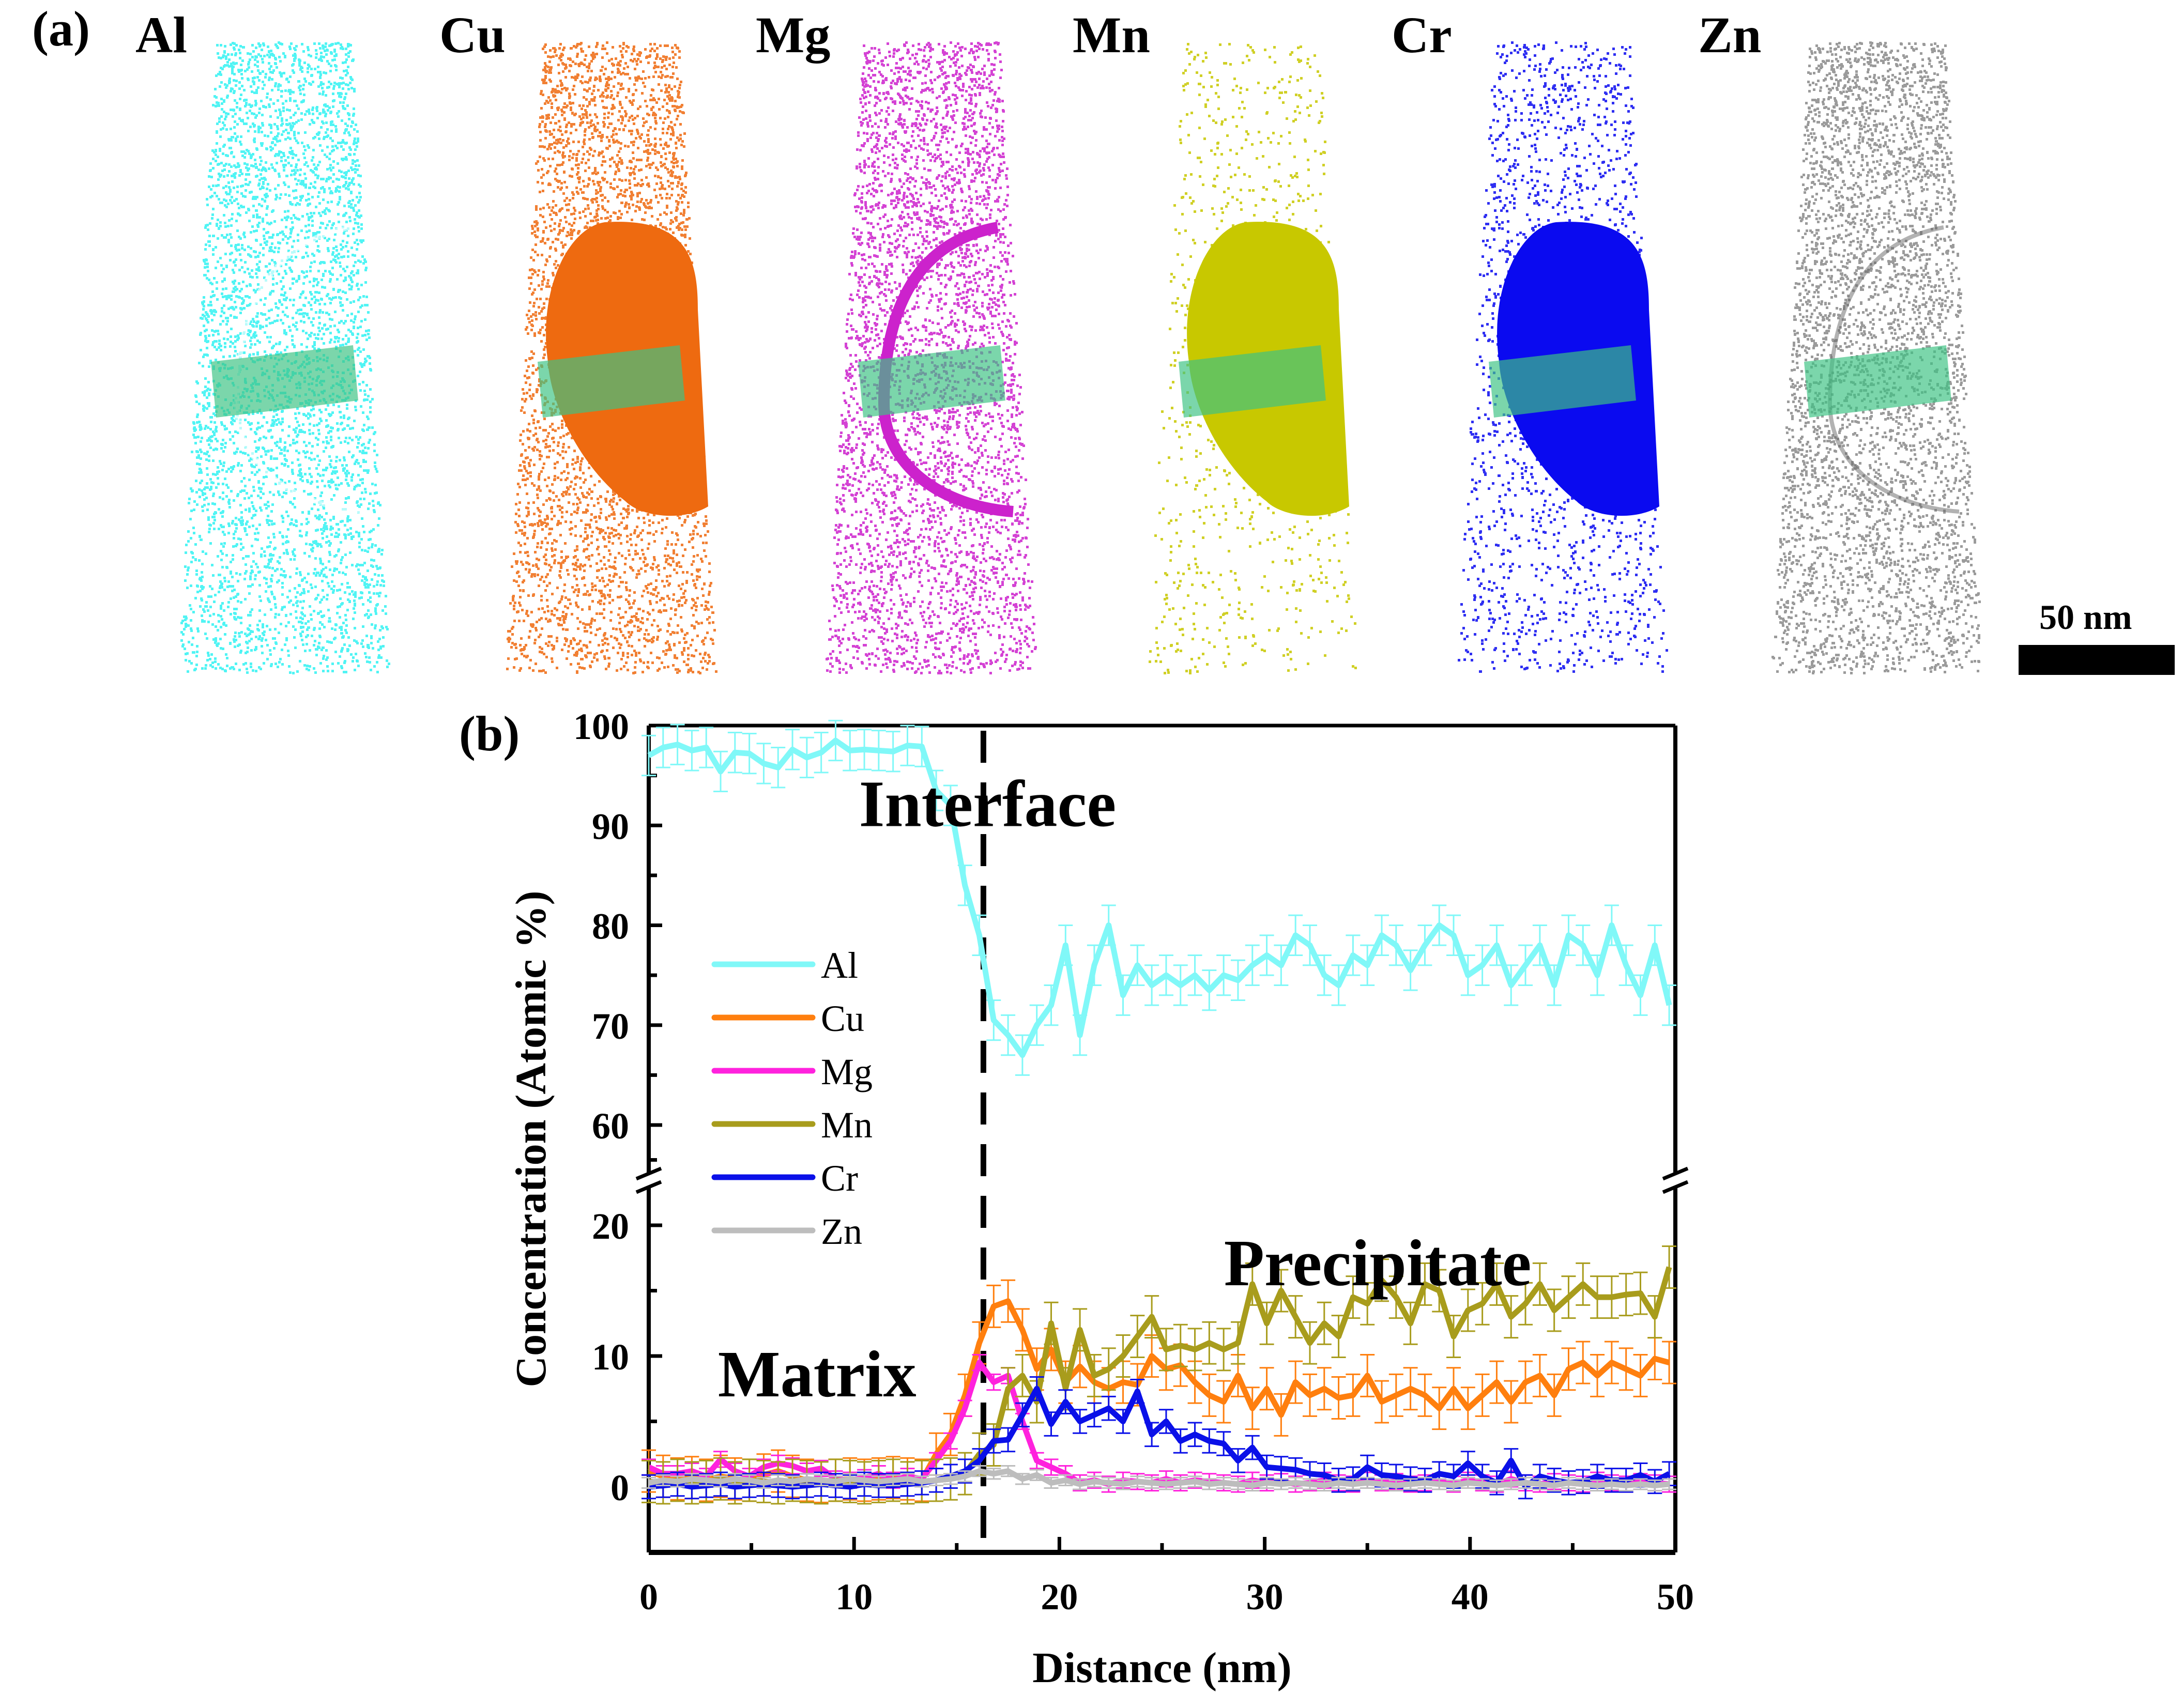  I want to click on y-axis-label: Concentration (Atomic %), so click(531, 1139).